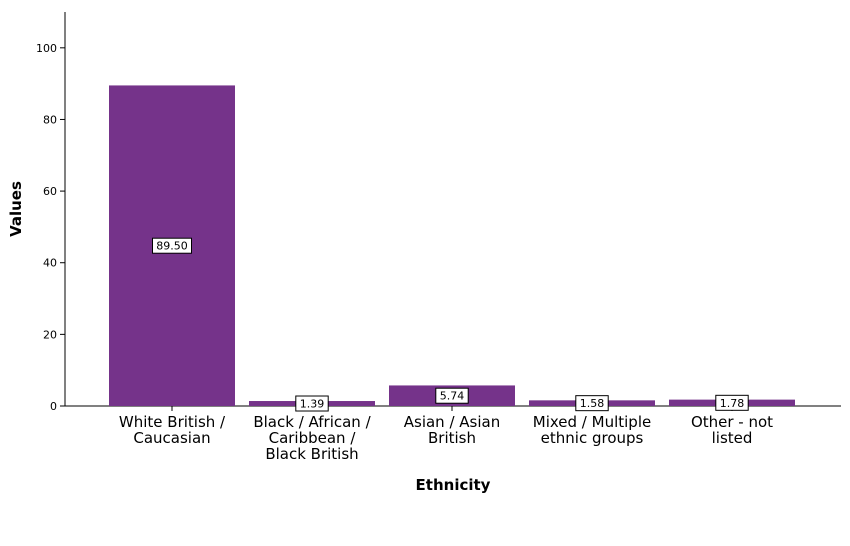 The width and height of the screenshot is (850, 546). What do you see at coordinates (452, 430) in the screenshot?
I see `x-tick-label: Asian / Asian British` at bounding box center [452, 430].